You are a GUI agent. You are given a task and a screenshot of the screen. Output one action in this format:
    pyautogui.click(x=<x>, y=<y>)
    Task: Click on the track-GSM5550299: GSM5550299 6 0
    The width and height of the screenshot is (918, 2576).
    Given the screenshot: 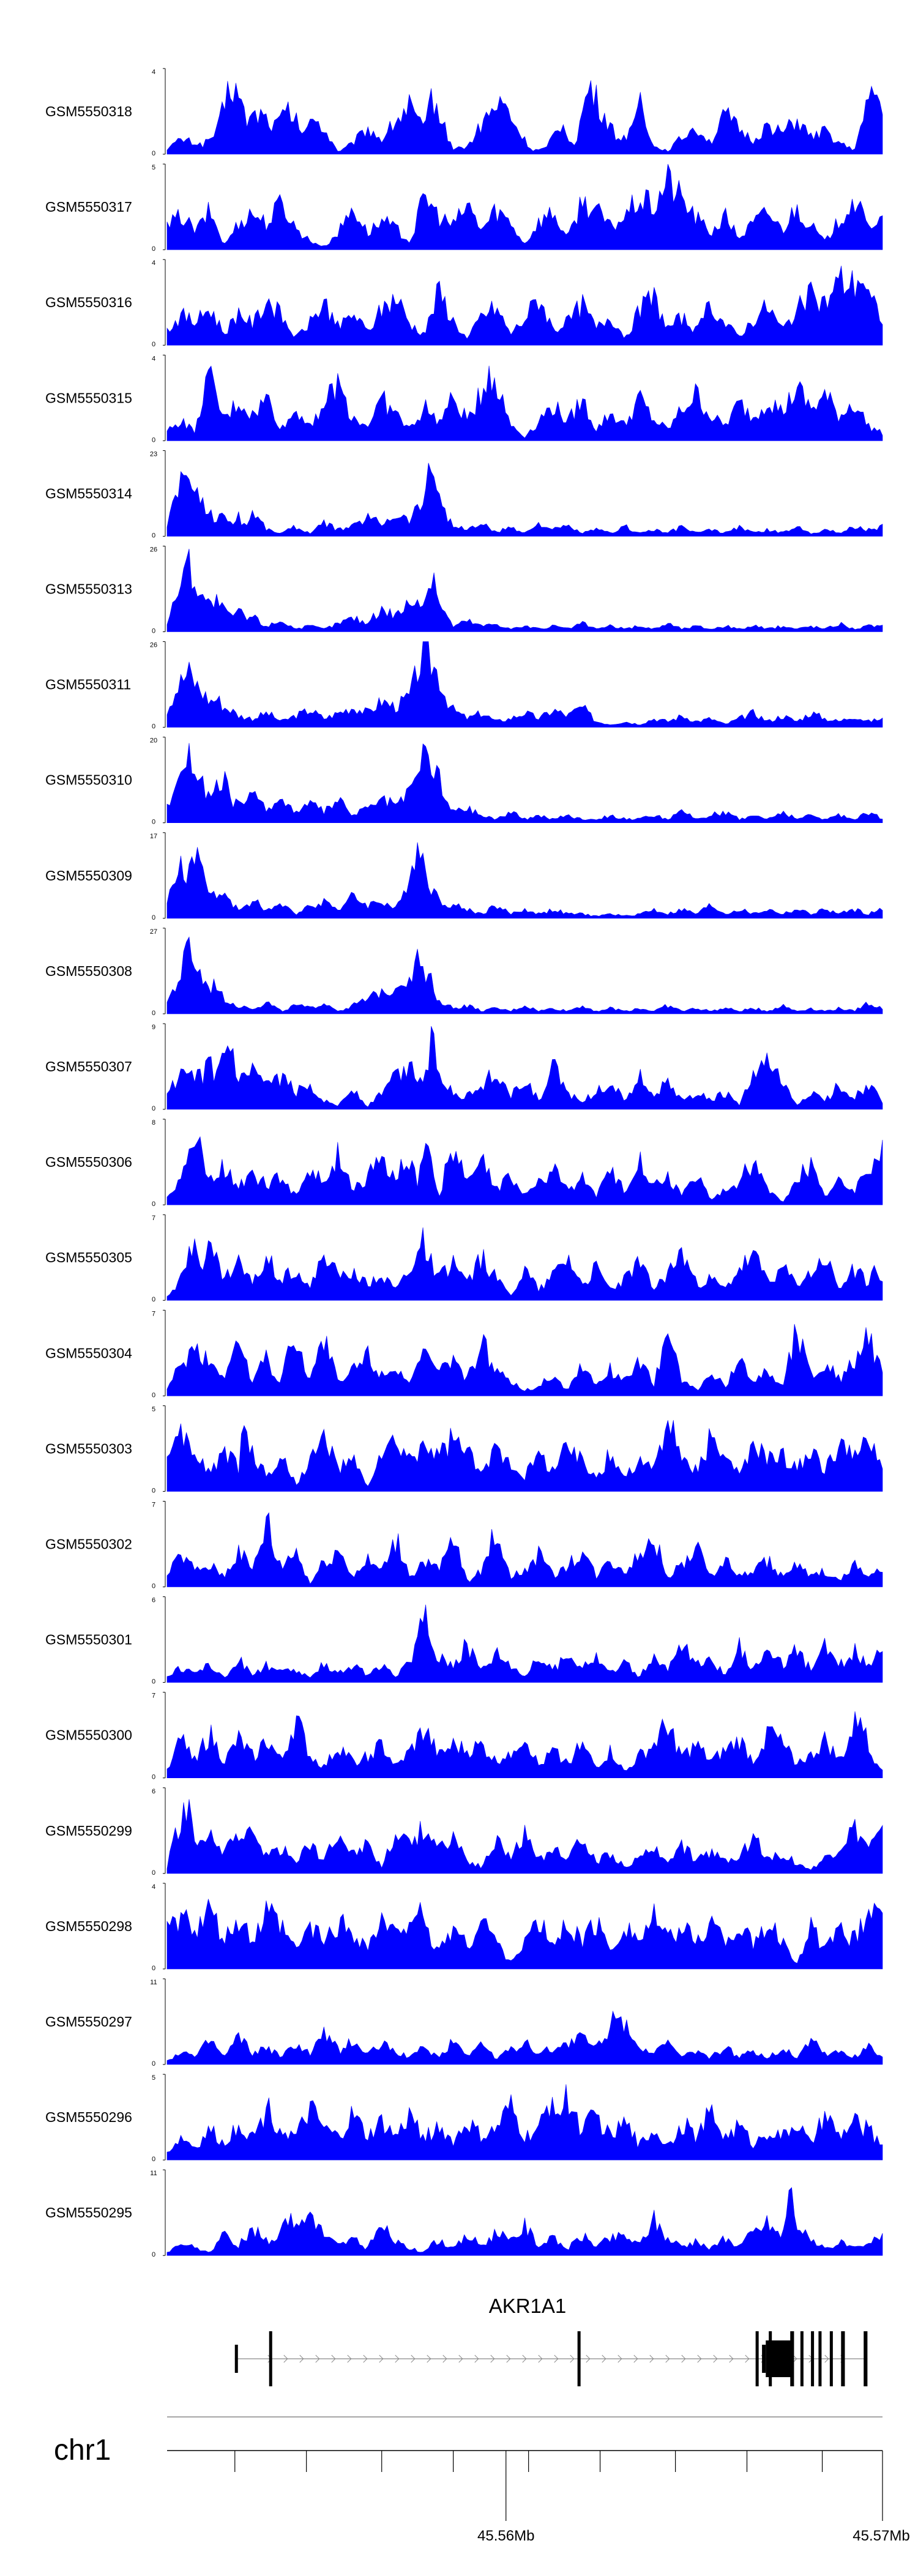 What is the action you would take?
    pyautogui.click(x=464, y=1832)
    